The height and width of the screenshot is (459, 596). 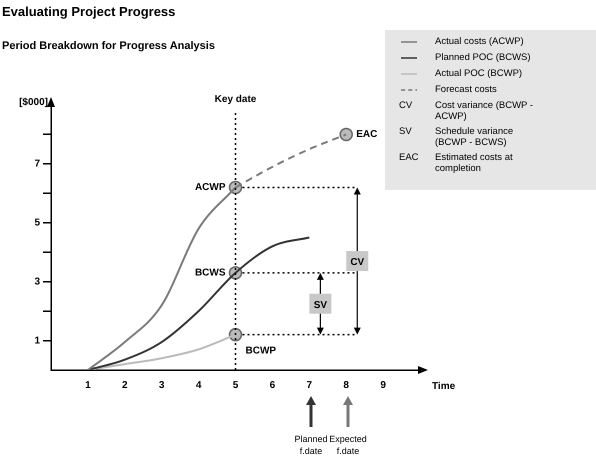 I want to click on ref-line-label: Key date, so click(x=235, y=99).